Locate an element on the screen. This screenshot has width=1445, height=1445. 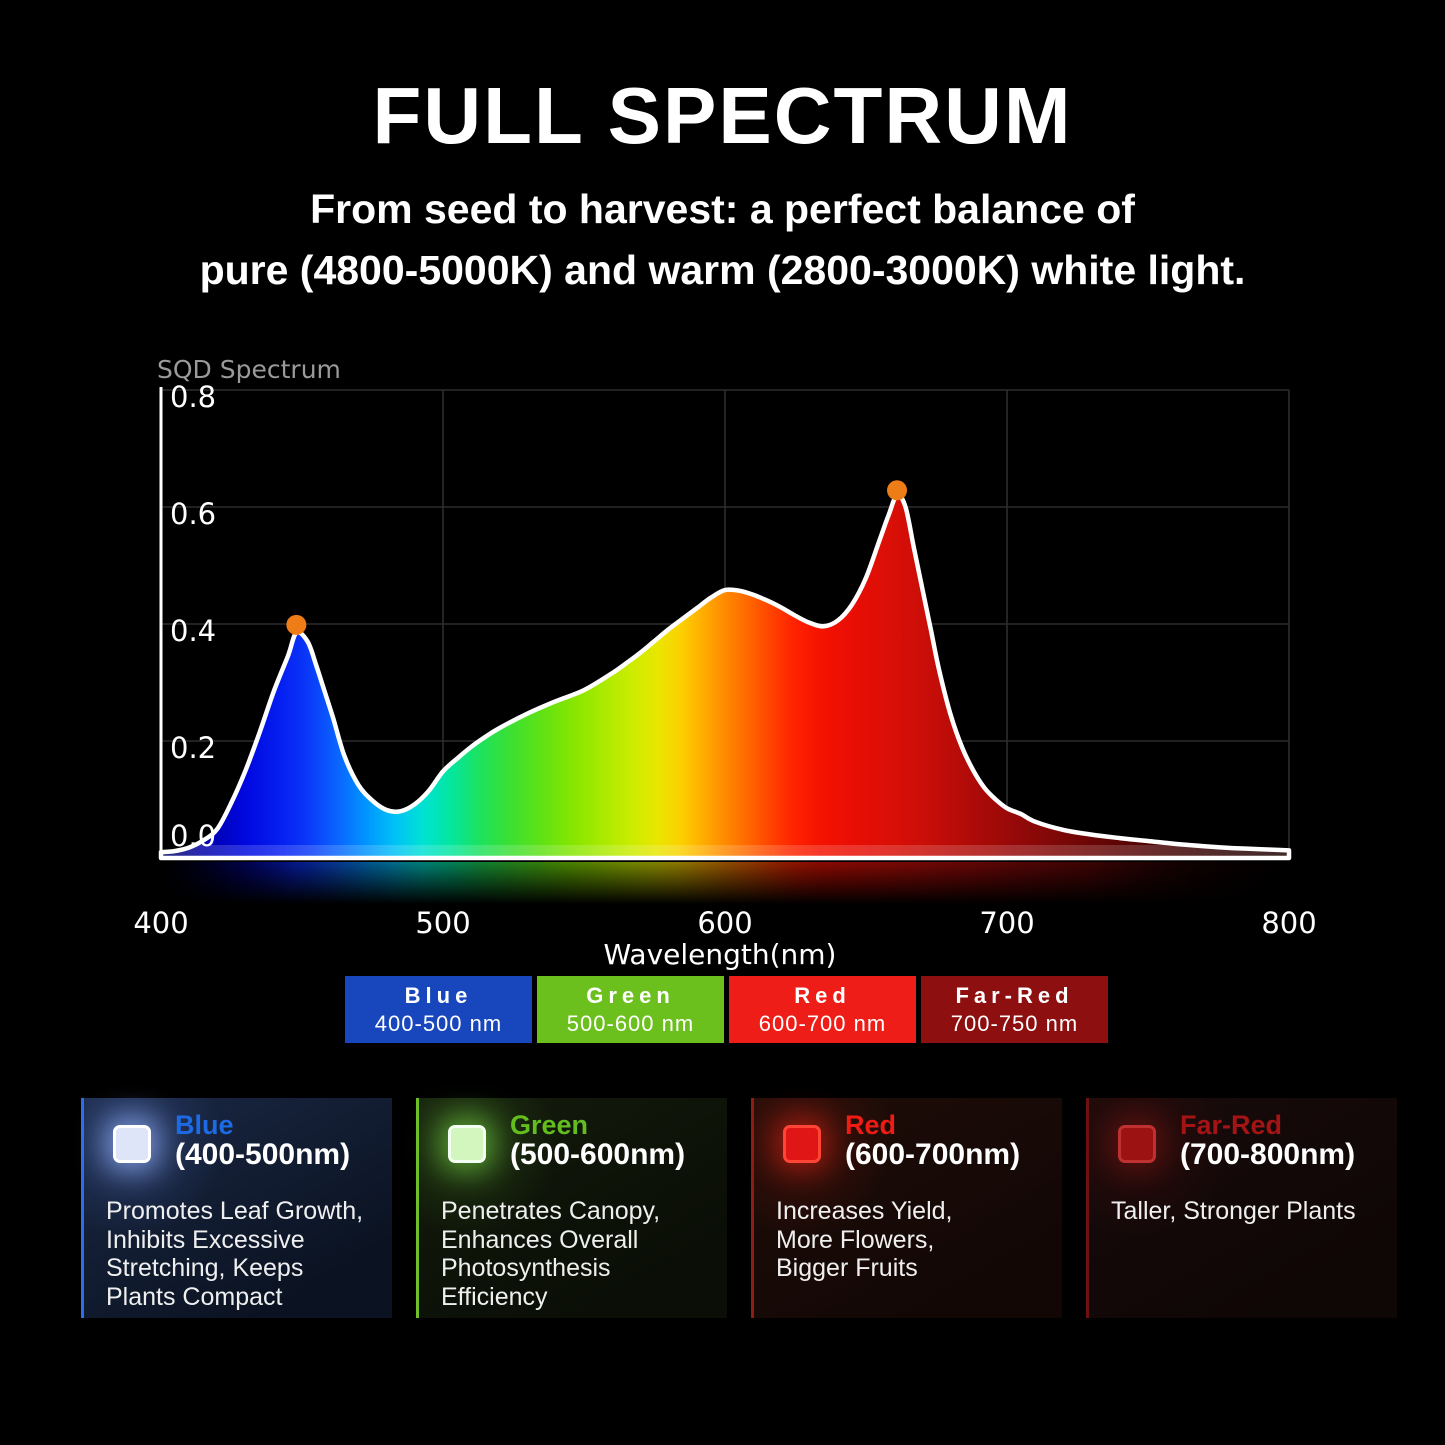
legend-range: 500-600 nm is located at coordinates (630, 1023).